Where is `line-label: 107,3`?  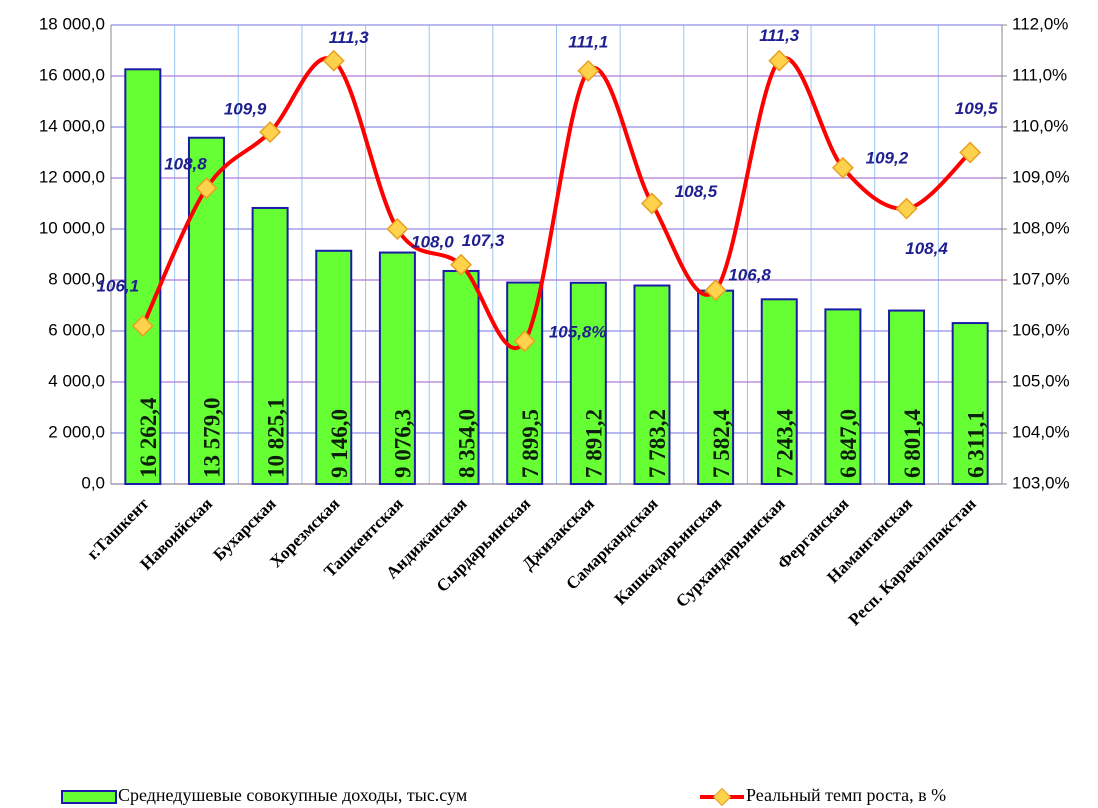
line-label: 107,3 is located at coordinates (483, 240).